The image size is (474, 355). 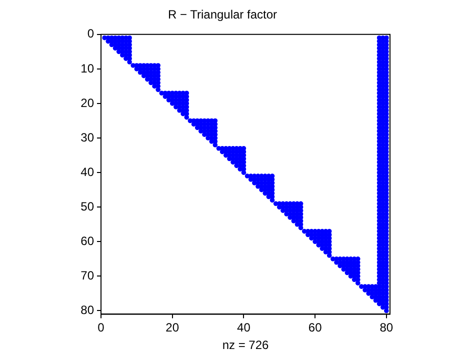 What do you see at coordinates (87, 241) in the screenshot?
I see `y-tick-label: 60` at bounding box center [87, 241].